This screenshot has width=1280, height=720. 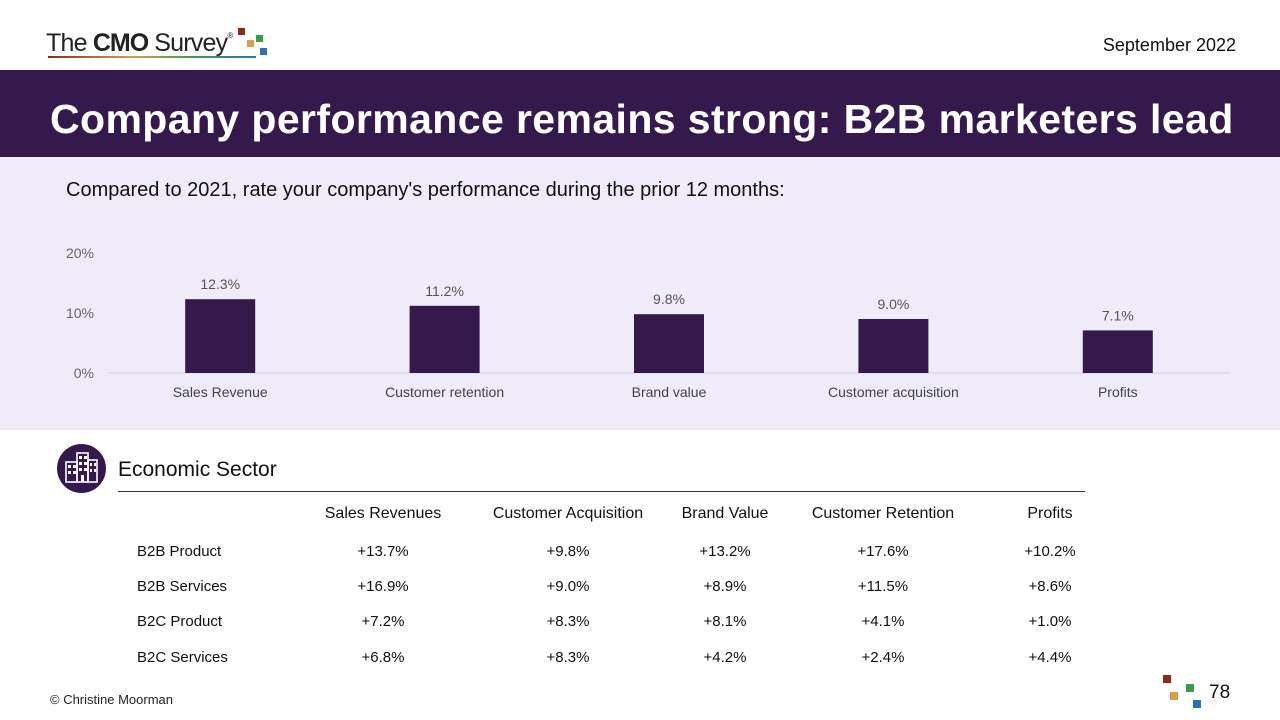 I want to click on logo-square-red, so click(x=241, y=31).